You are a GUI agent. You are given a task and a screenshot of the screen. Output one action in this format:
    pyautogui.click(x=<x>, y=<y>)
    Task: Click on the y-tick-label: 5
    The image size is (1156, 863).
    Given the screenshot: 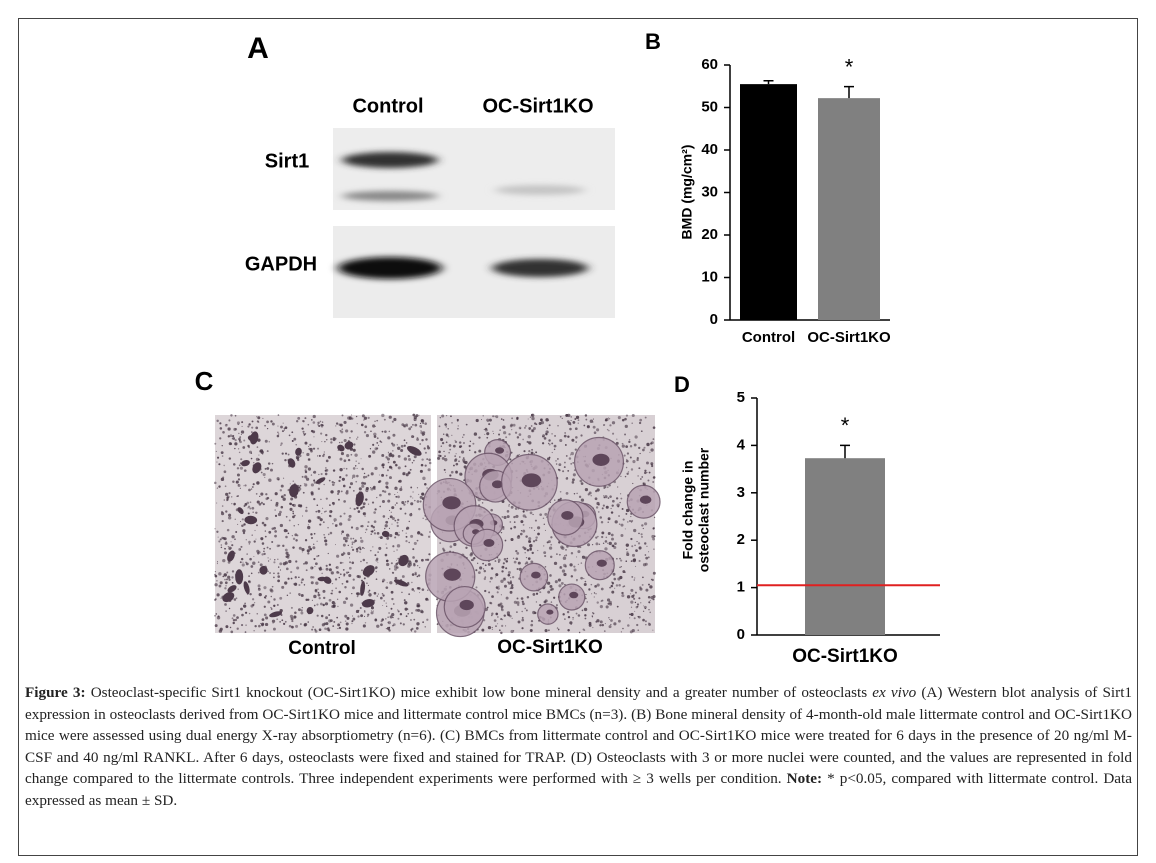 What is the action you would take?
    pyautogui.click(x=741, y=397)
    